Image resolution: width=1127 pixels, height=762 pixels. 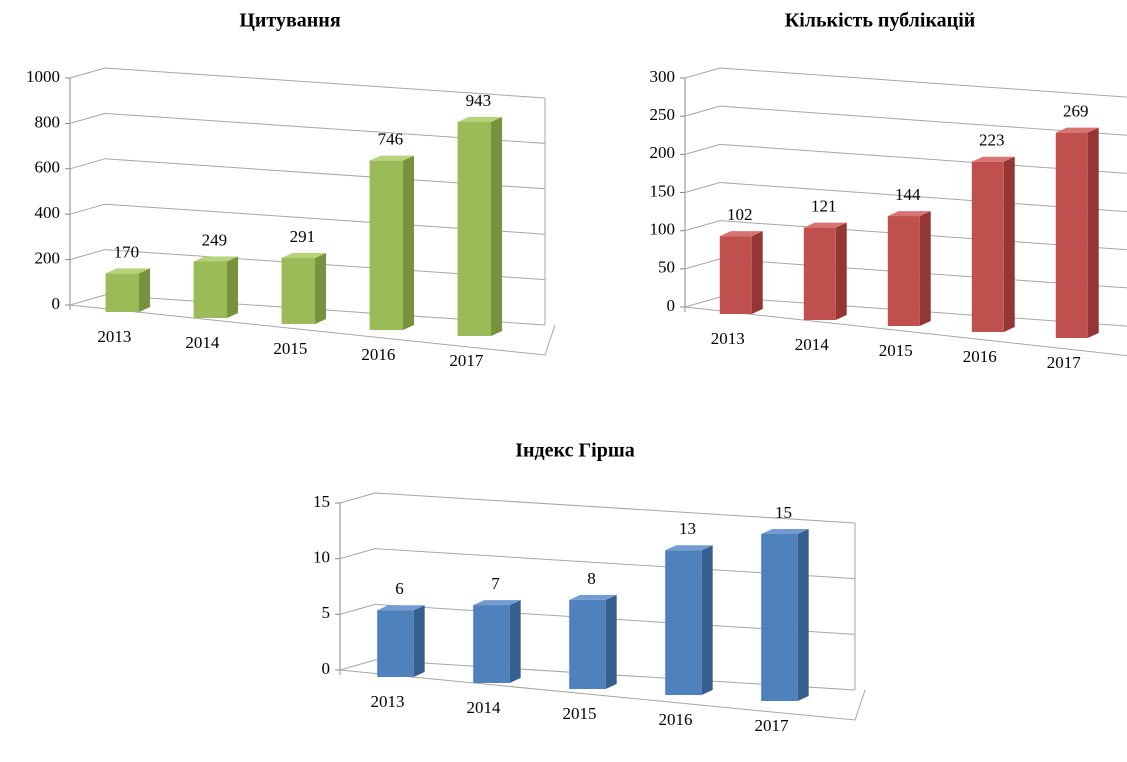 What do you see at coordinates (303, 236) in the screenshot?
I see `value-label: 291` at bounding box center [303, 236].